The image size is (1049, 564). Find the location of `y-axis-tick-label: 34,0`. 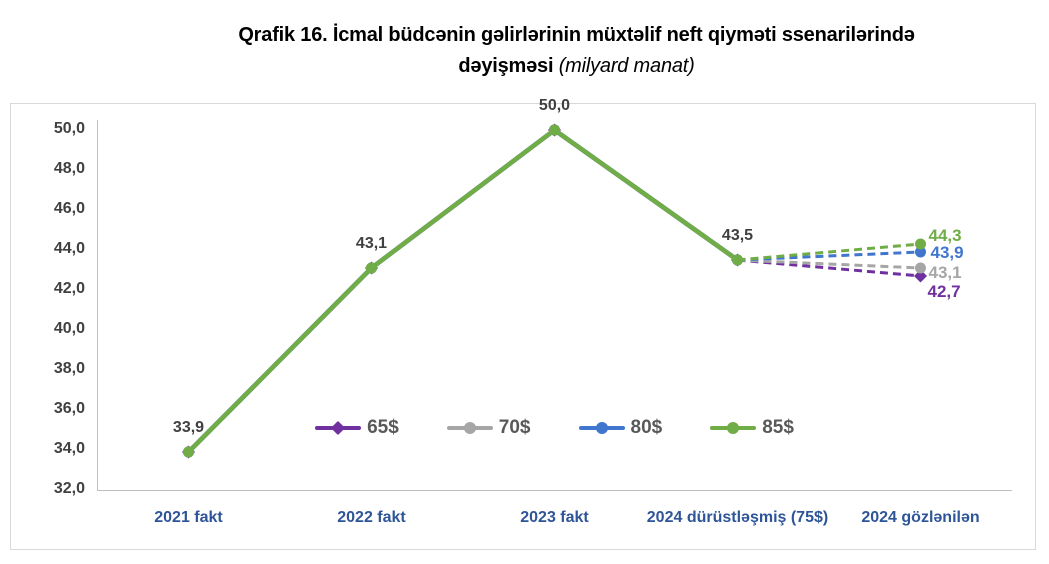

y-axis-tick-label: 34,0 is located at coordinates (69, 448).